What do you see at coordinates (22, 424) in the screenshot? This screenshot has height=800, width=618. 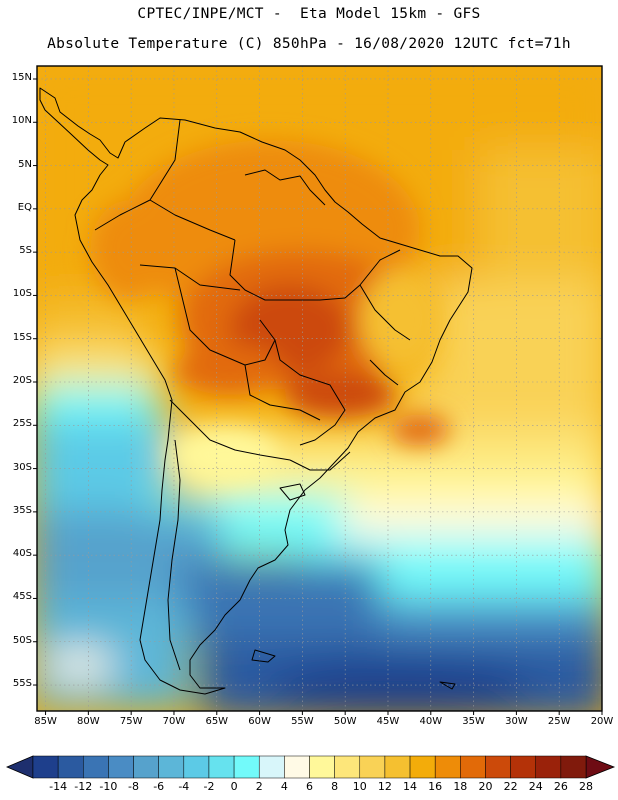 I see `lat-label: 25S` at bounding box center [22, 424].